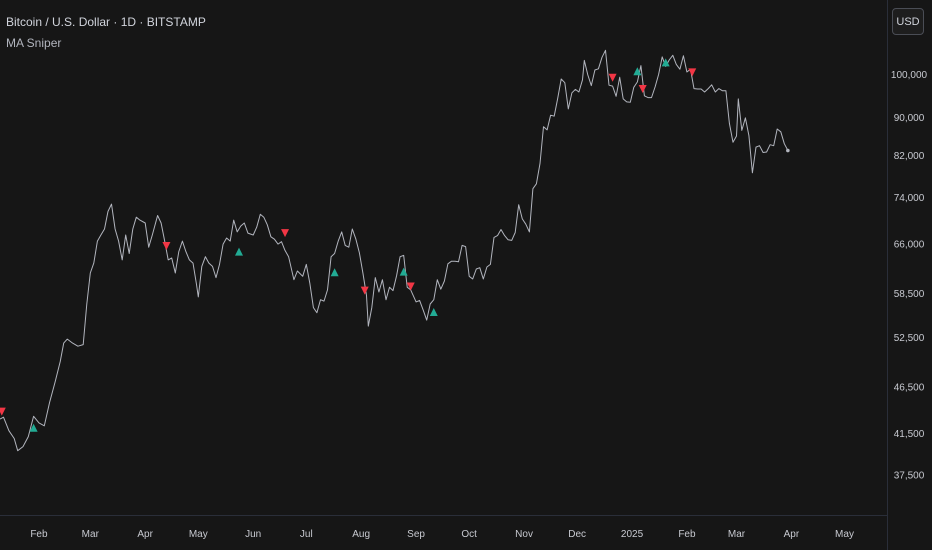  I want to click on price-tick-label: 58,500, so click(909, 294).